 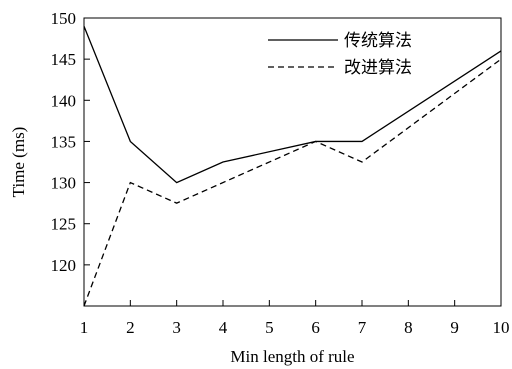 What do you see at coordinates (64, 224) in the screenshot?
I see `y-tick-label: 125` at bounding box center [64, 224].